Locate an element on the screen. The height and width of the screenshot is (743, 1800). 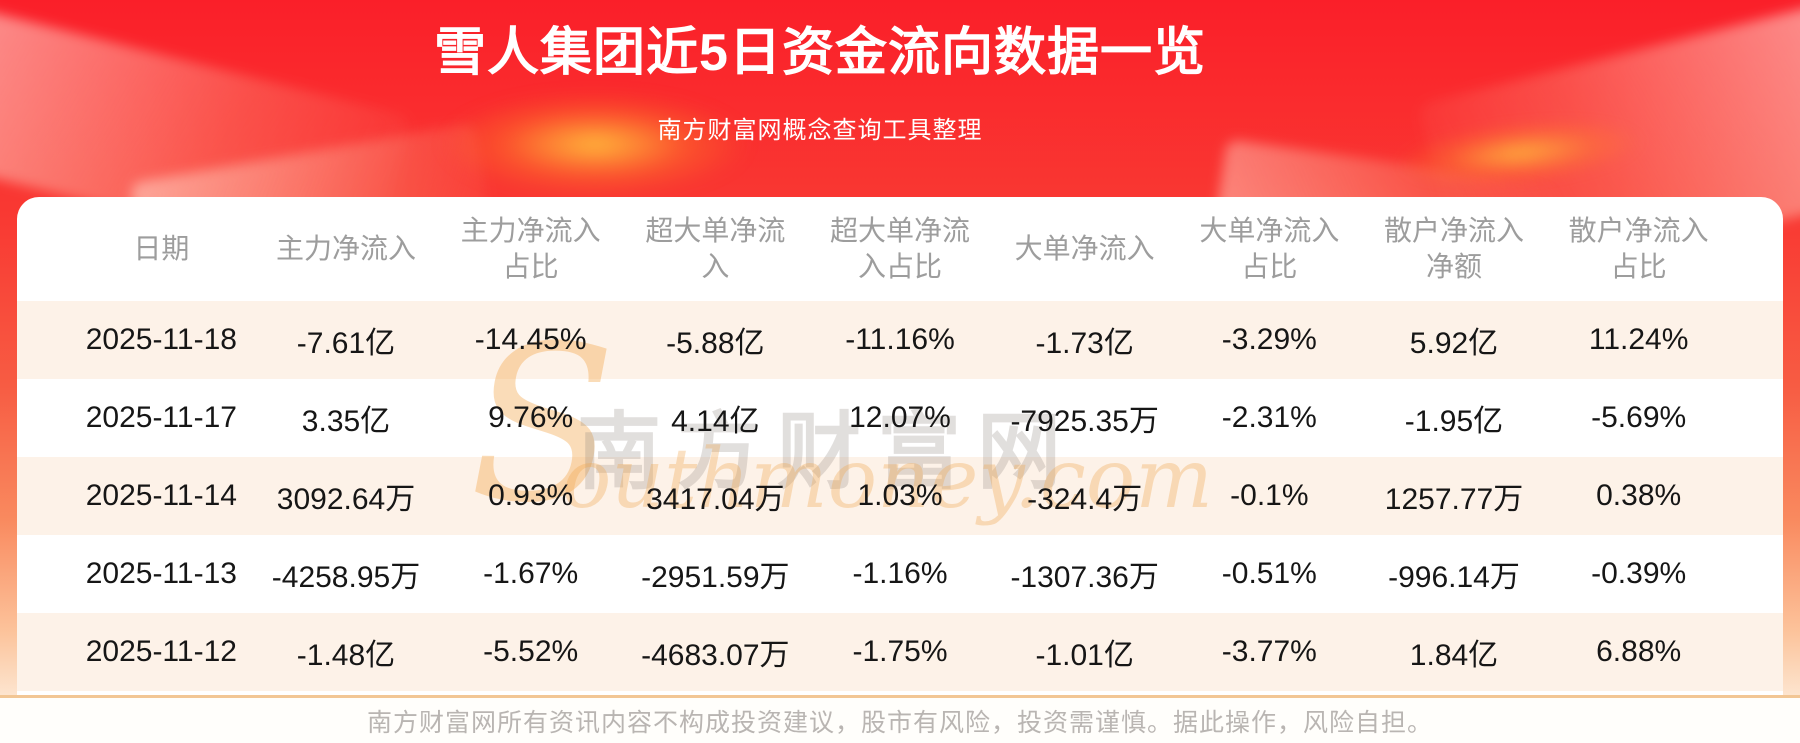
table-cell: 0.38% is located at coordinates (1639, 495).